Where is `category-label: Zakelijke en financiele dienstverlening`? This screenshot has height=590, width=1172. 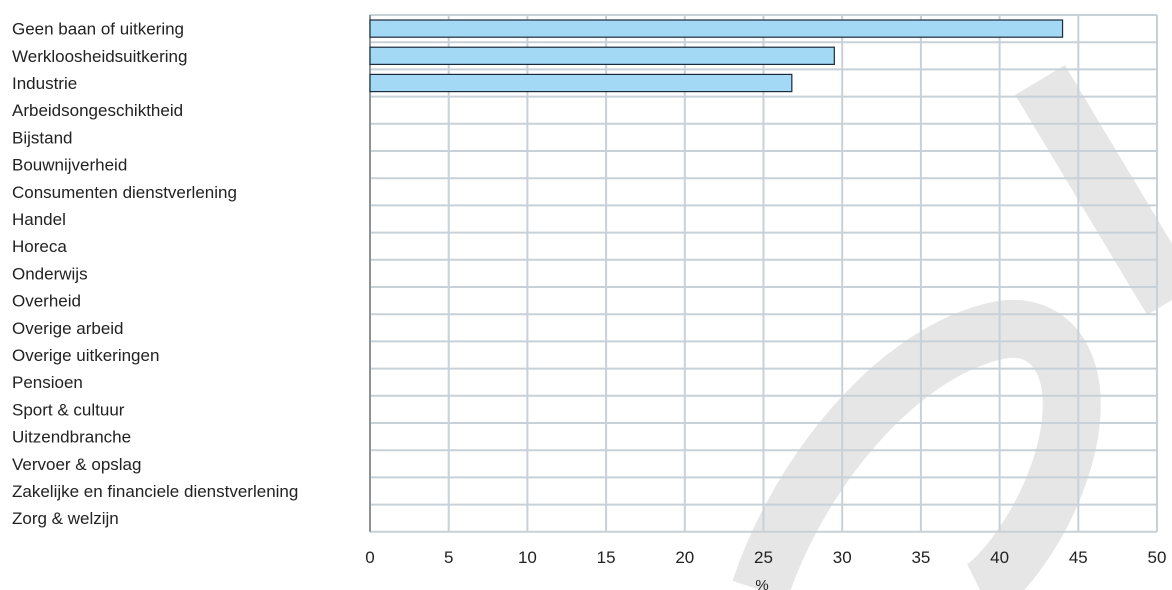 category-label: Zakelijke en financiele dienstverlening is located at coordinates (155, 491).